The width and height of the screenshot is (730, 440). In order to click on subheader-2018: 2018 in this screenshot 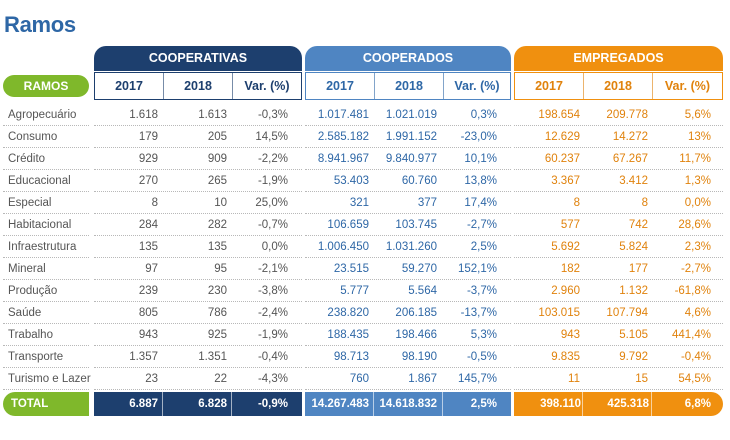, I will do `click(198, 86)`.